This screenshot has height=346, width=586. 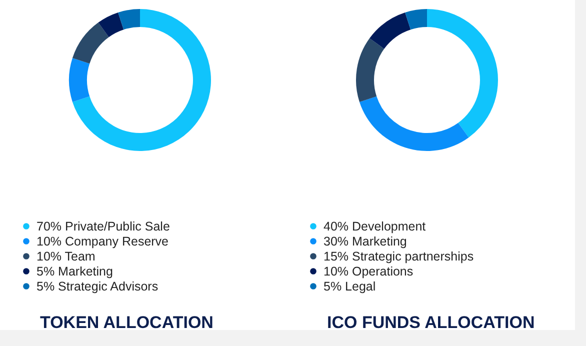 What do you see at coordinates (375, 226) in the screenshot?
I see `legend-label: 40% Development` at bounding box center [375, 226].